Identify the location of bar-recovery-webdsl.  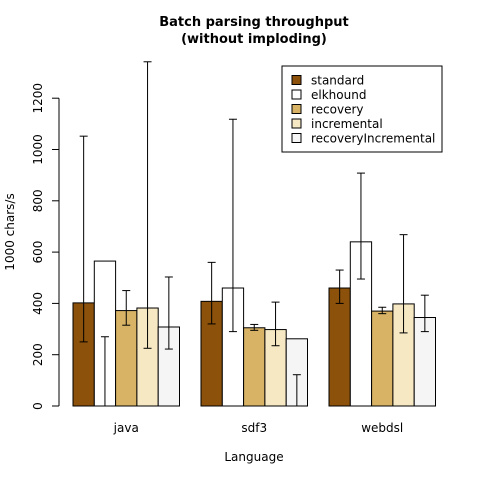
(382, 358).